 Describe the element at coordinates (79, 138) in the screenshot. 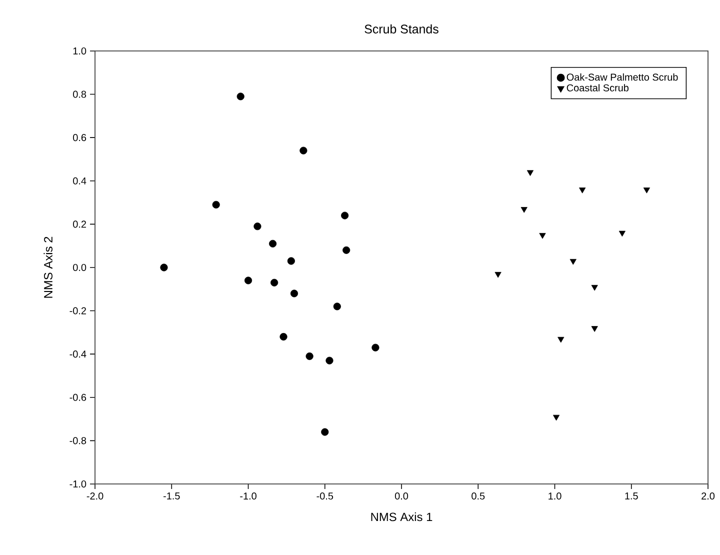

I see `y-tick-label: 0.6` at that location.